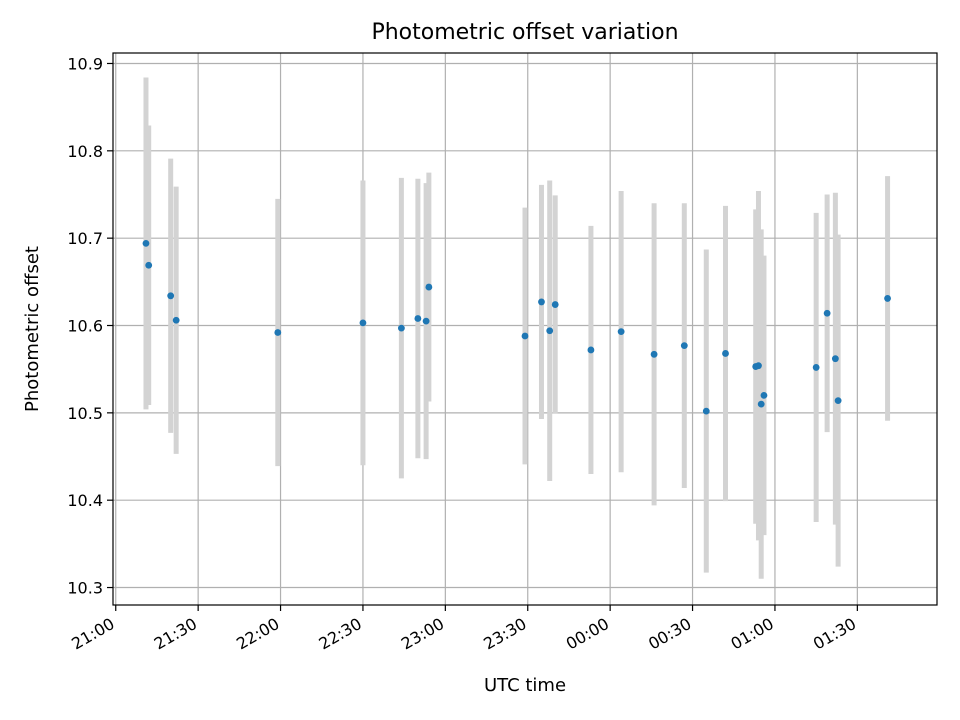  Describe the element at coordinates (340, 634) in the screenshot. I see `x-tick-label: 22:30` at that location.